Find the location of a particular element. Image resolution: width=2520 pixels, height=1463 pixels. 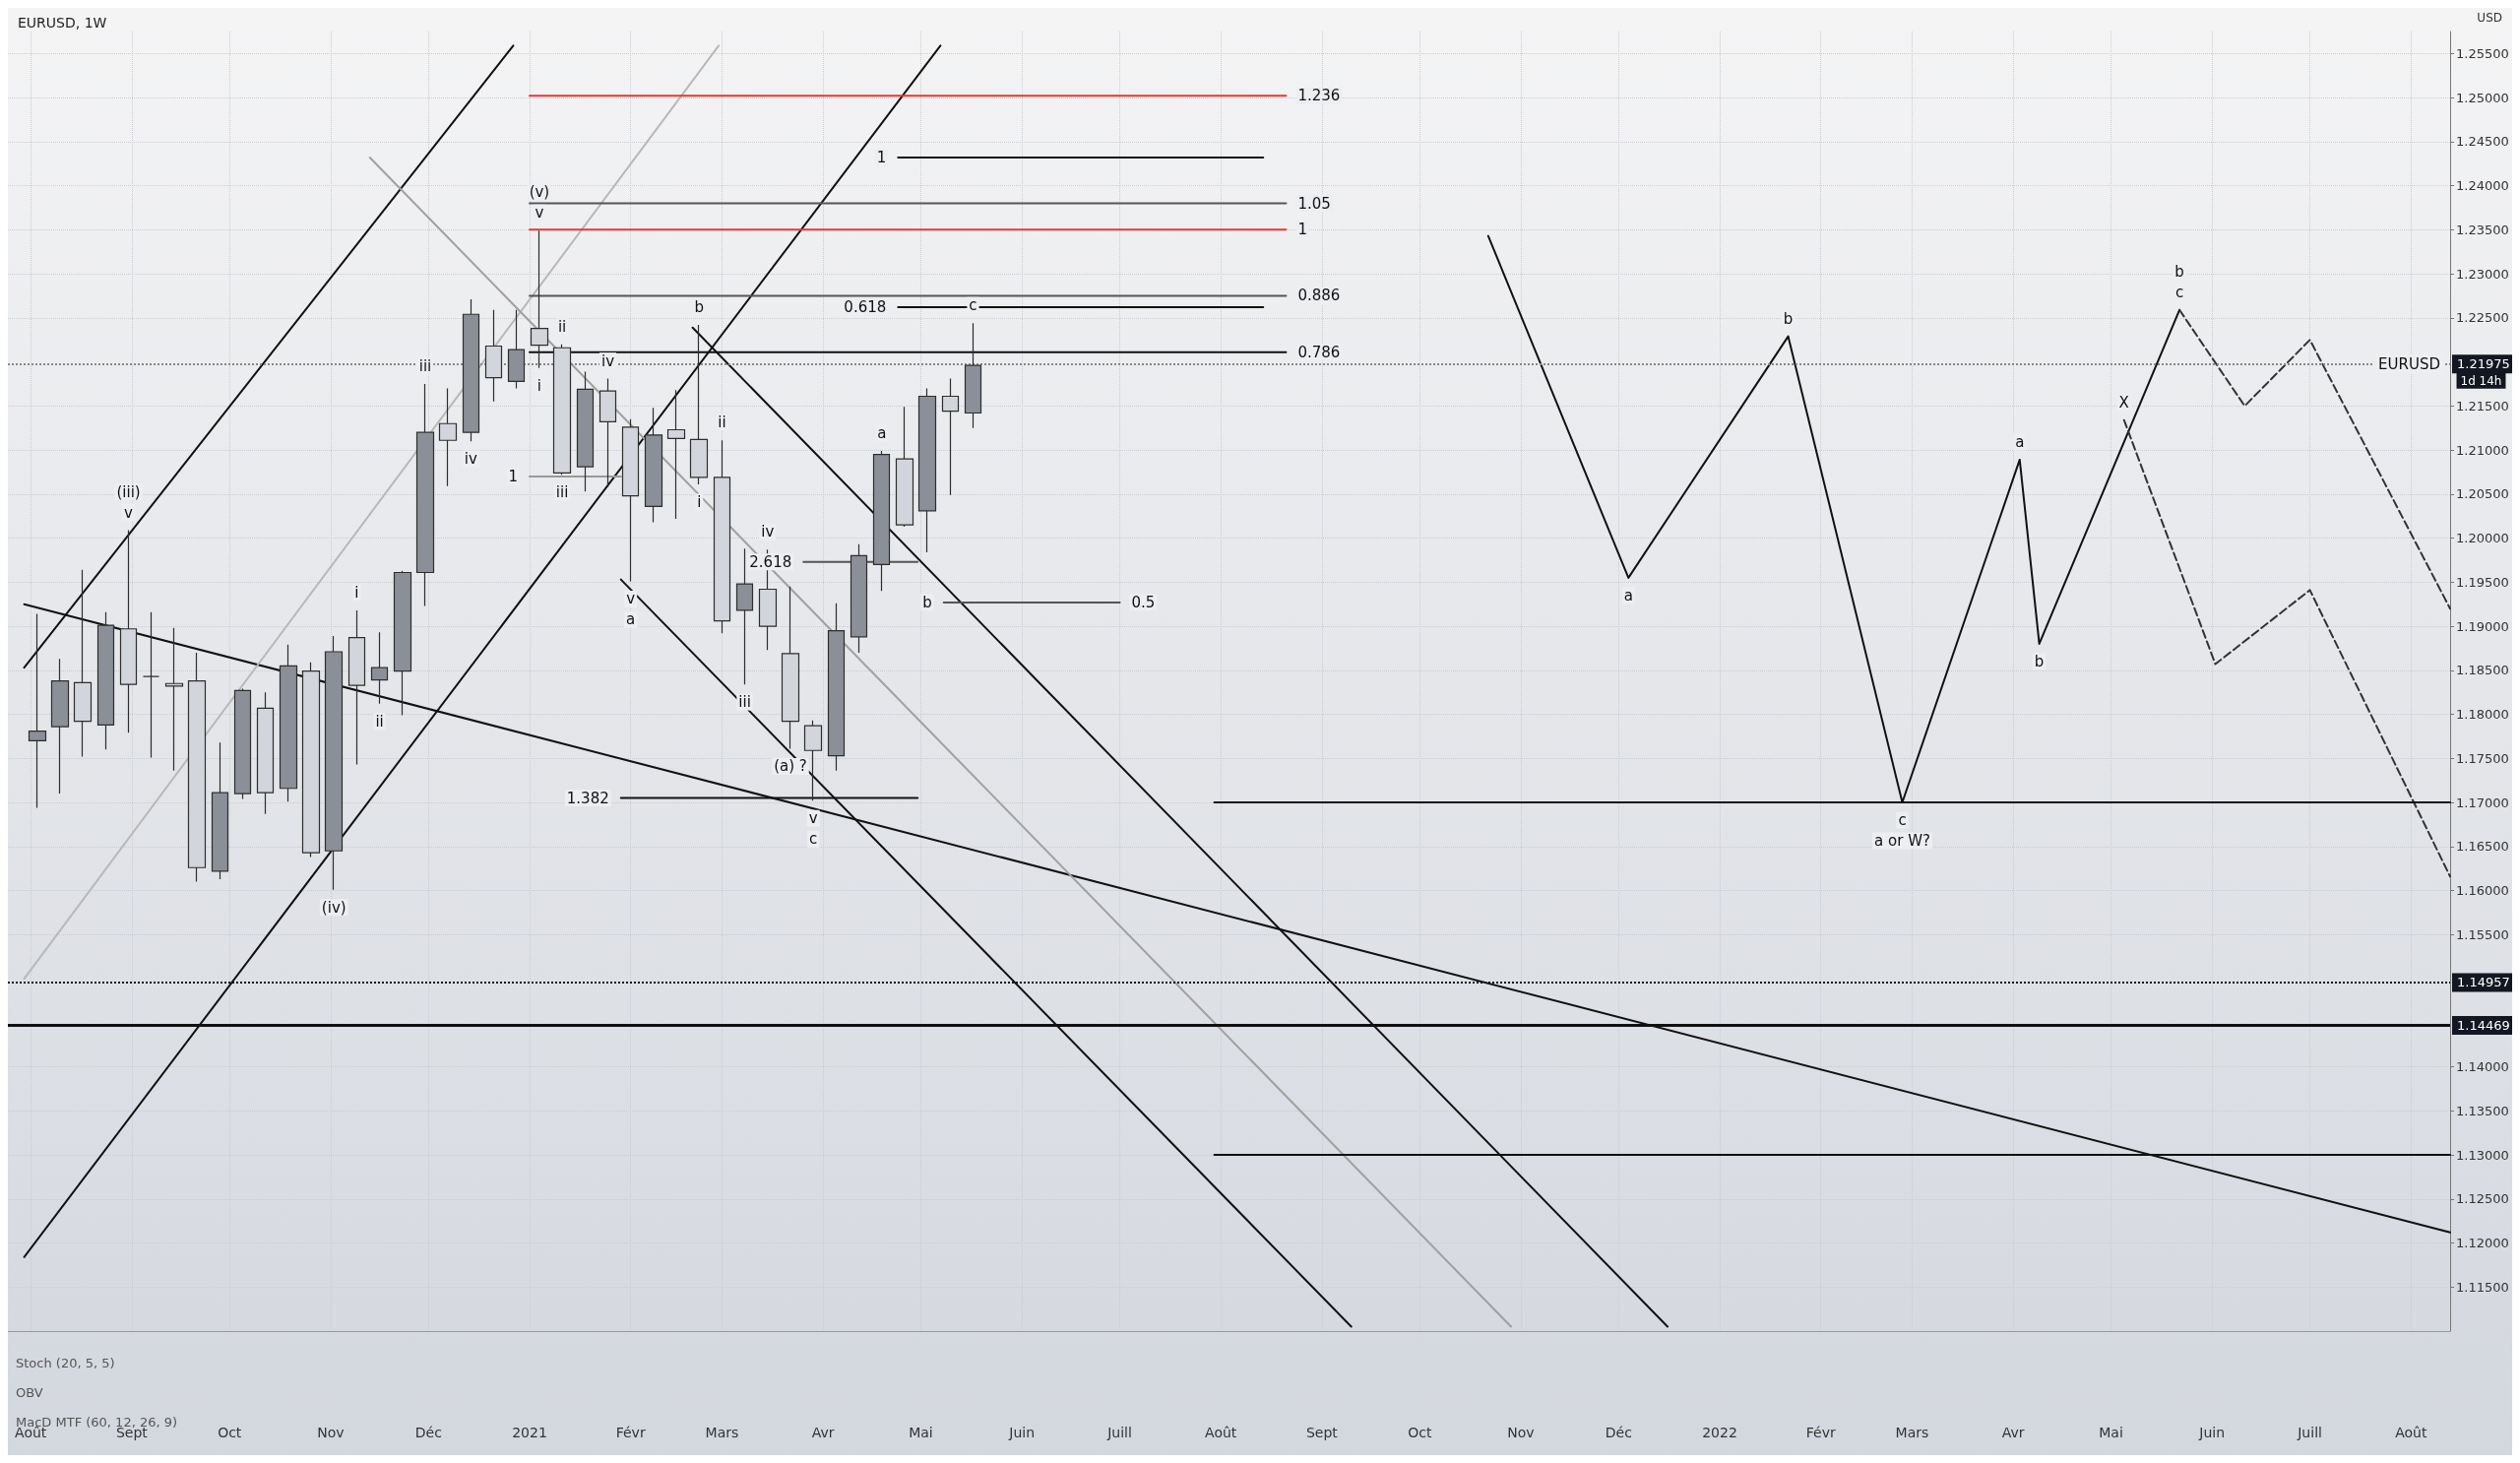

y-tick-label: 1.15500 is located at coordinates (2482, 934).